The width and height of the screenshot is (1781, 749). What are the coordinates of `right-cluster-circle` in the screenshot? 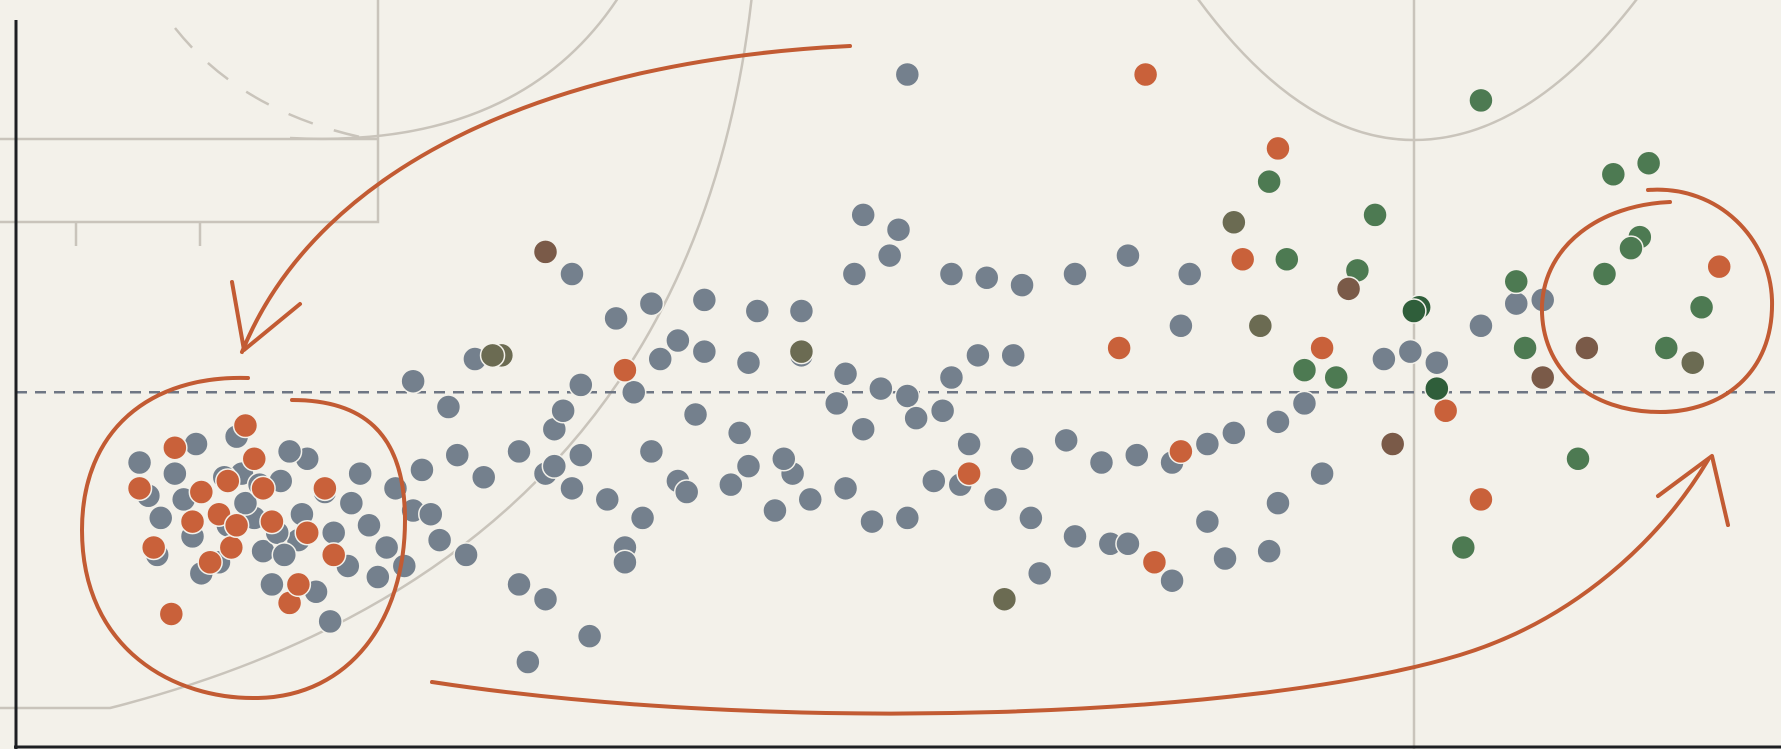 It's located at (1657, 300).